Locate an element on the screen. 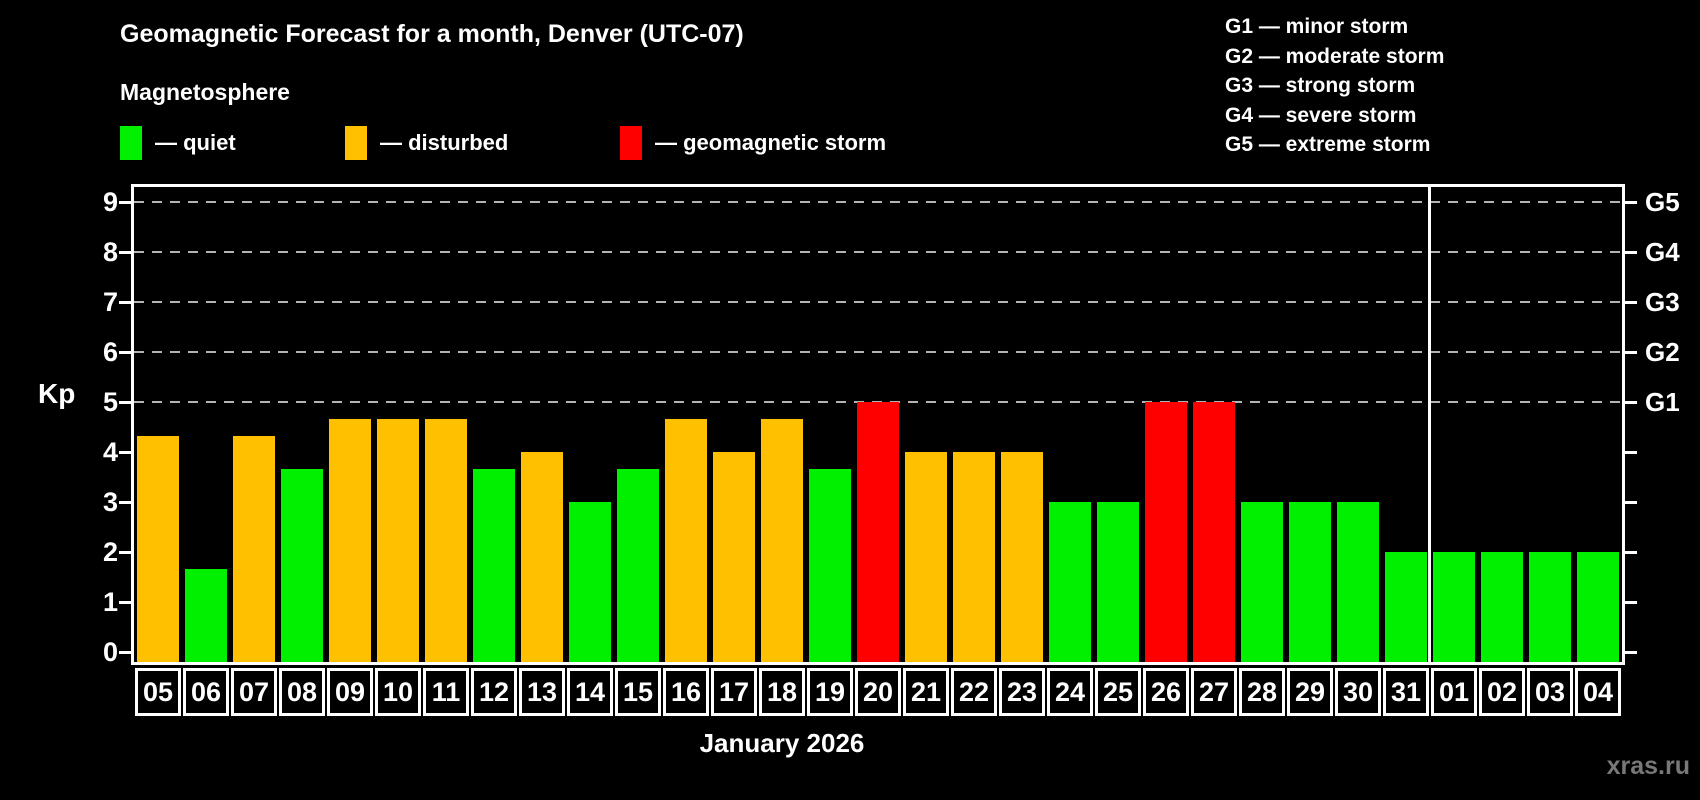  right-tick-kp5 is located at coordinates (1631, 402).